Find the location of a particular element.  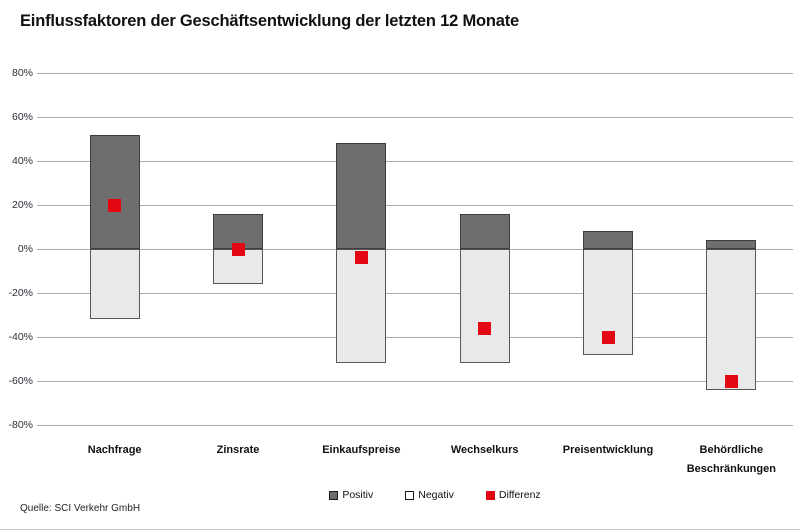

legend-item-positiv: Positiv is located at coordinates (351, 495).